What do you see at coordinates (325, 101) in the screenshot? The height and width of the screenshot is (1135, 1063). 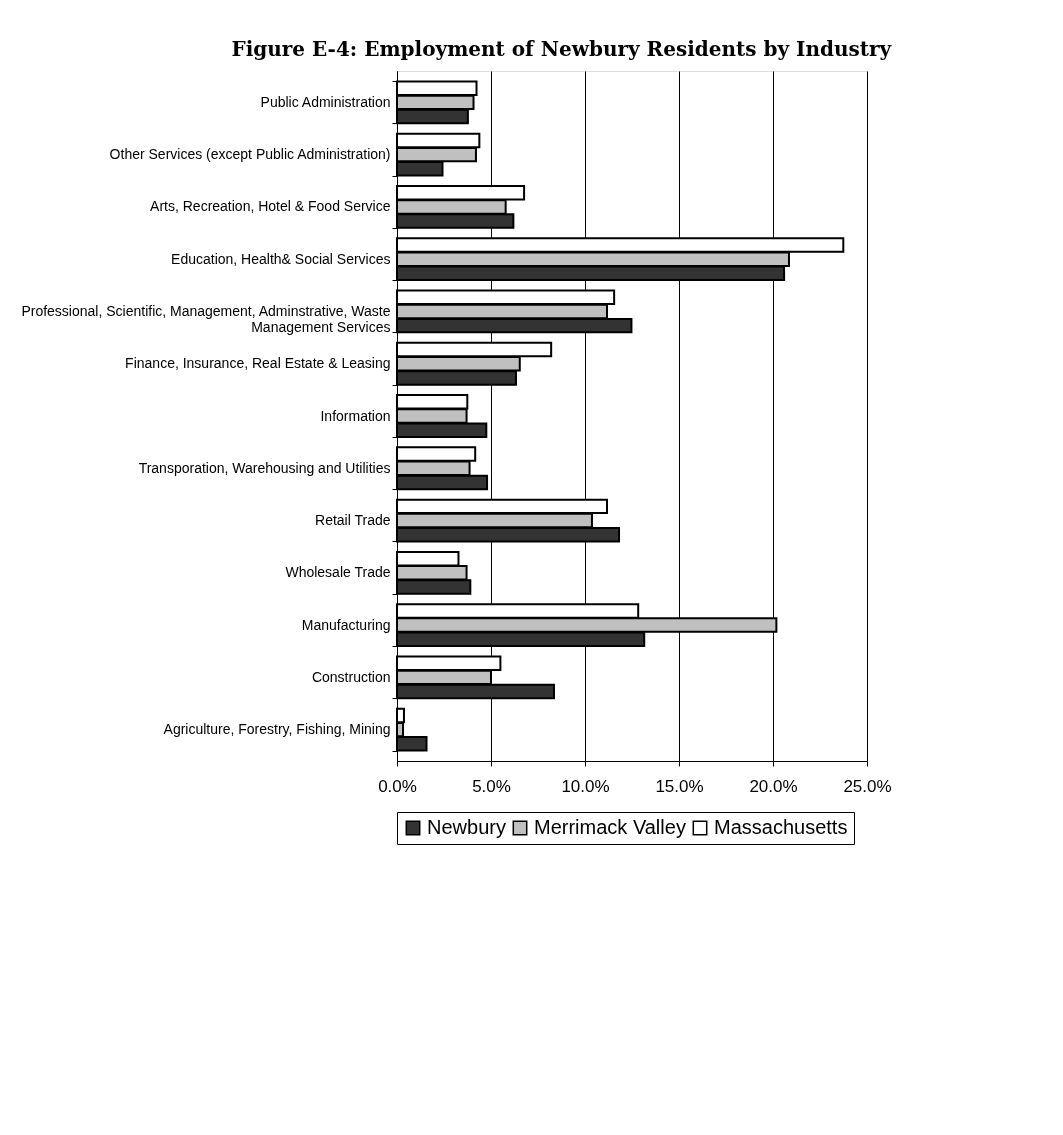 I see `y-tick-label: Public Administration` at bounding box center [325, 101].